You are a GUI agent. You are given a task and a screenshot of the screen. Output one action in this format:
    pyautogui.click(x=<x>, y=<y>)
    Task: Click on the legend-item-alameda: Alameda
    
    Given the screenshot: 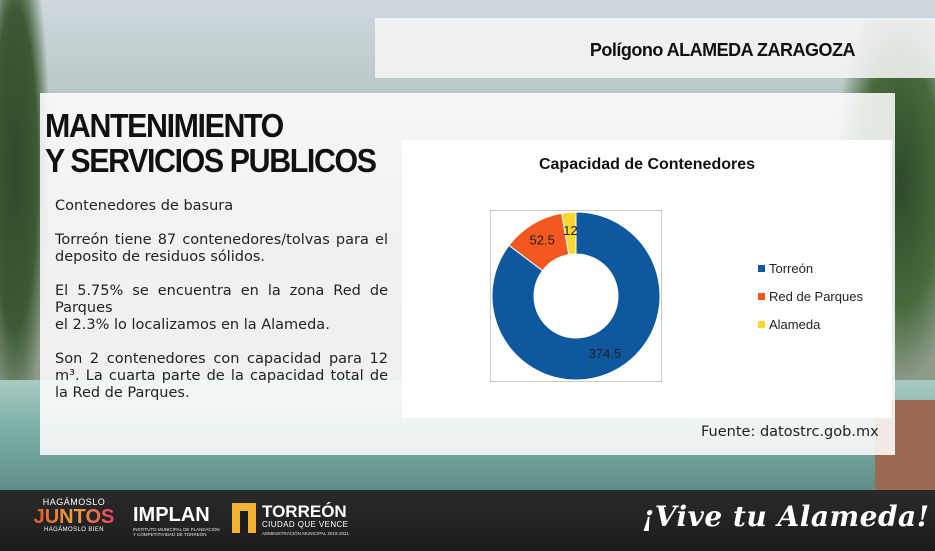 What is the action you would take?
    pyautogui.click(x=810, y=324)
    